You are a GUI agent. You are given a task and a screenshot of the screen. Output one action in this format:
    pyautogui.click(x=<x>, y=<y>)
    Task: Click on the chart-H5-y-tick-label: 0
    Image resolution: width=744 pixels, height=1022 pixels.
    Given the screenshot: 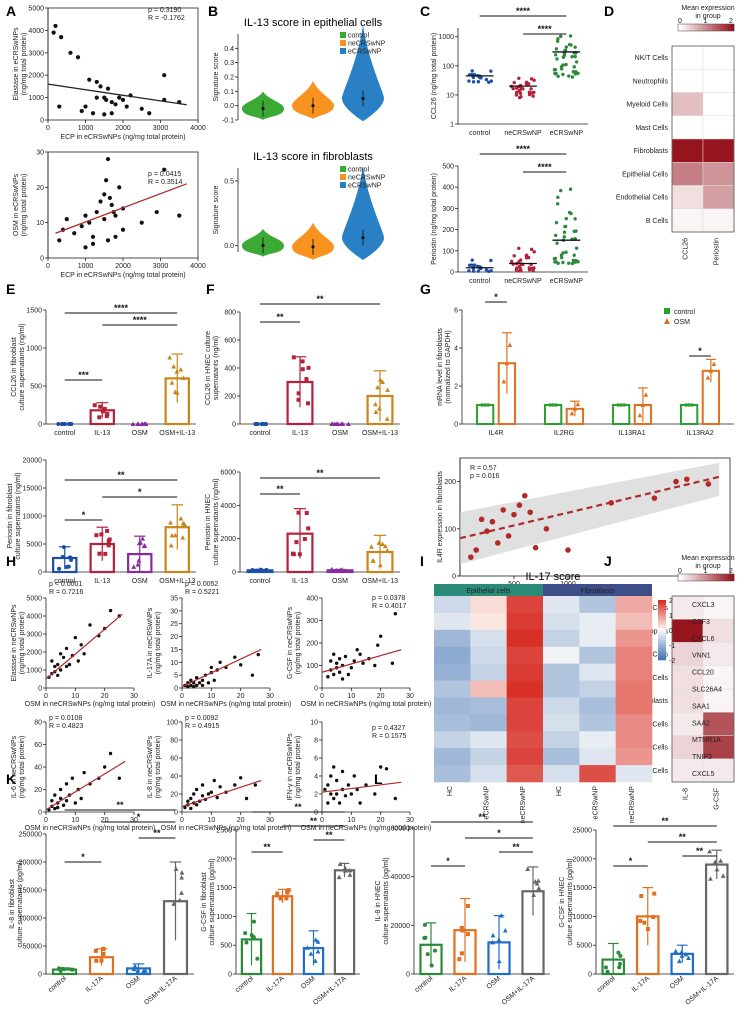 What is the action you would take?
    pyautogui.click(x=176, y=813)
    